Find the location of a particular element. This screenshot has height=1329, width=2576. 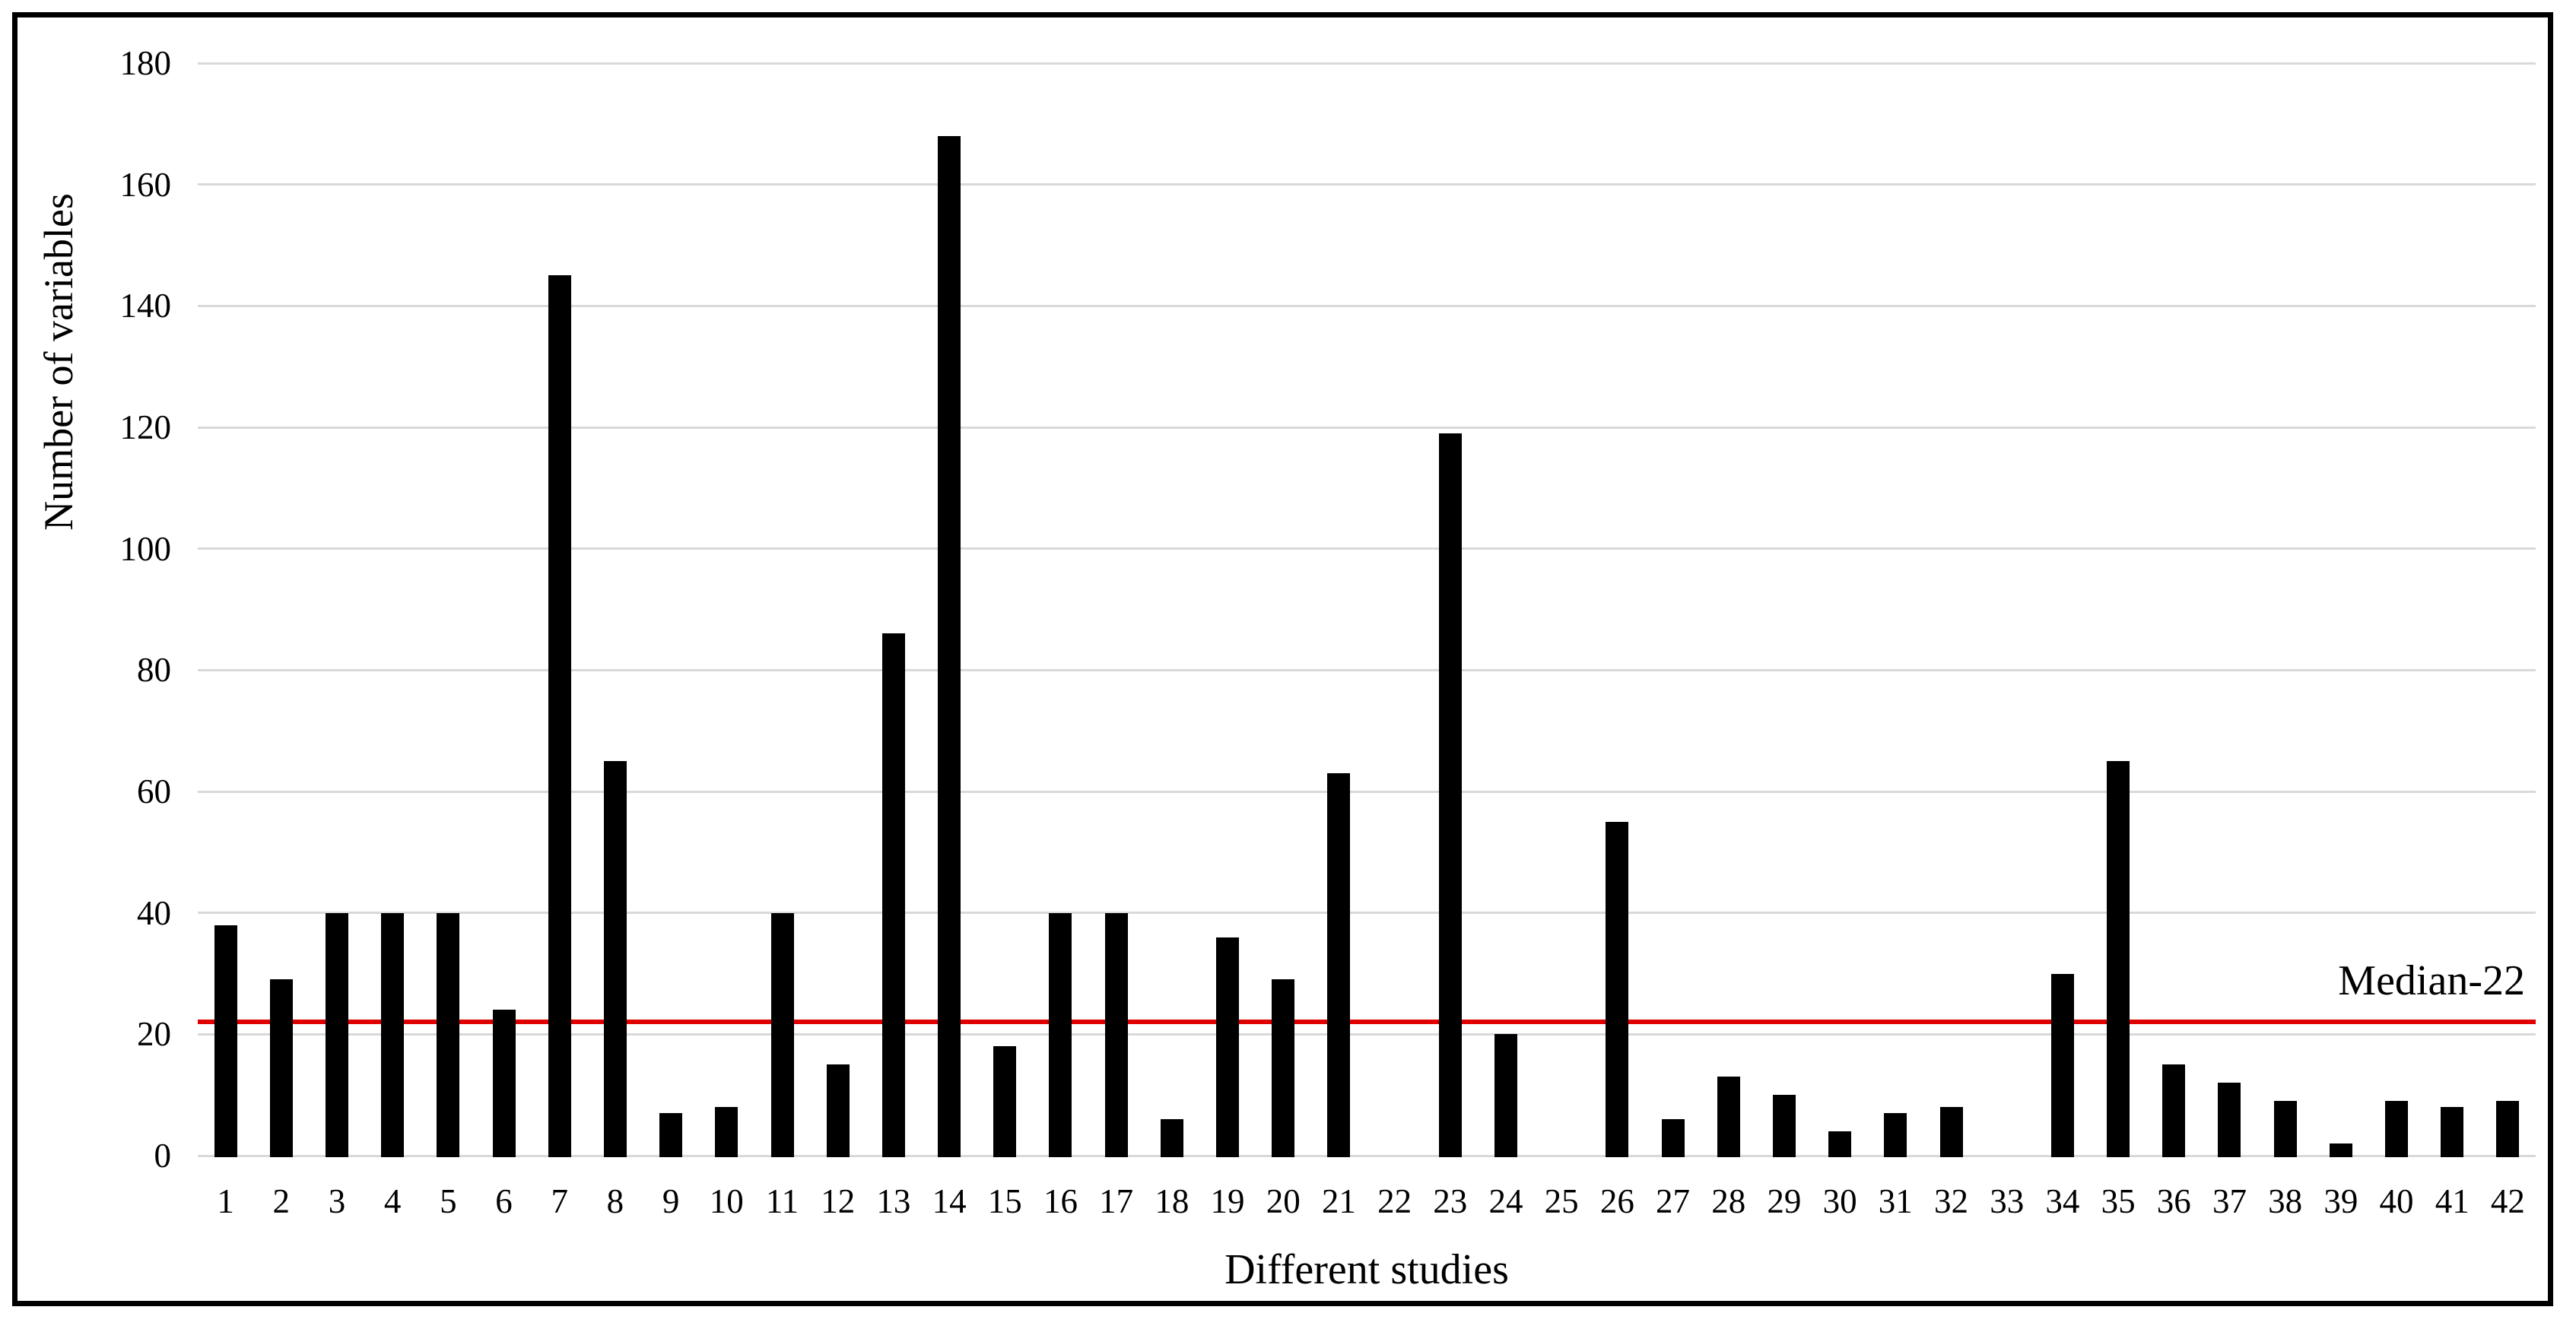

x-tick-label-12: 12 is located at coordinates (838, 1201).